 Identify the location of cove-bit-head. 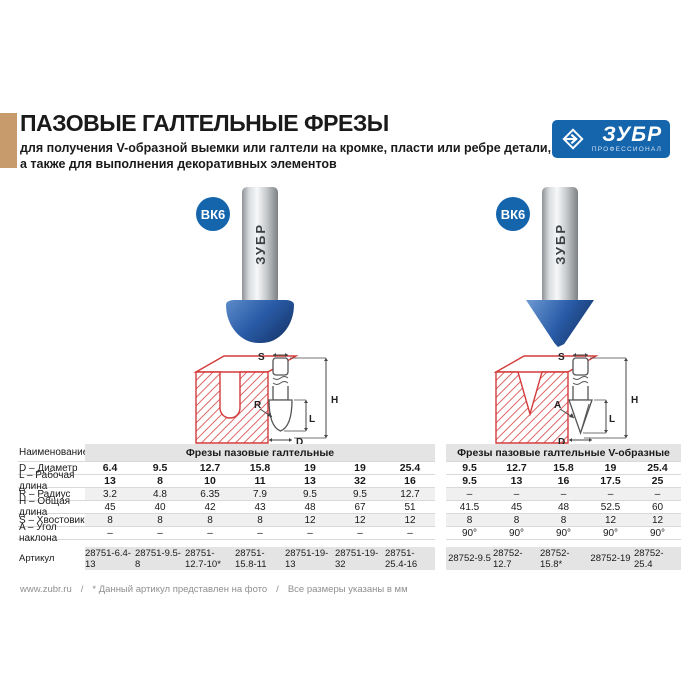
(260, 321).